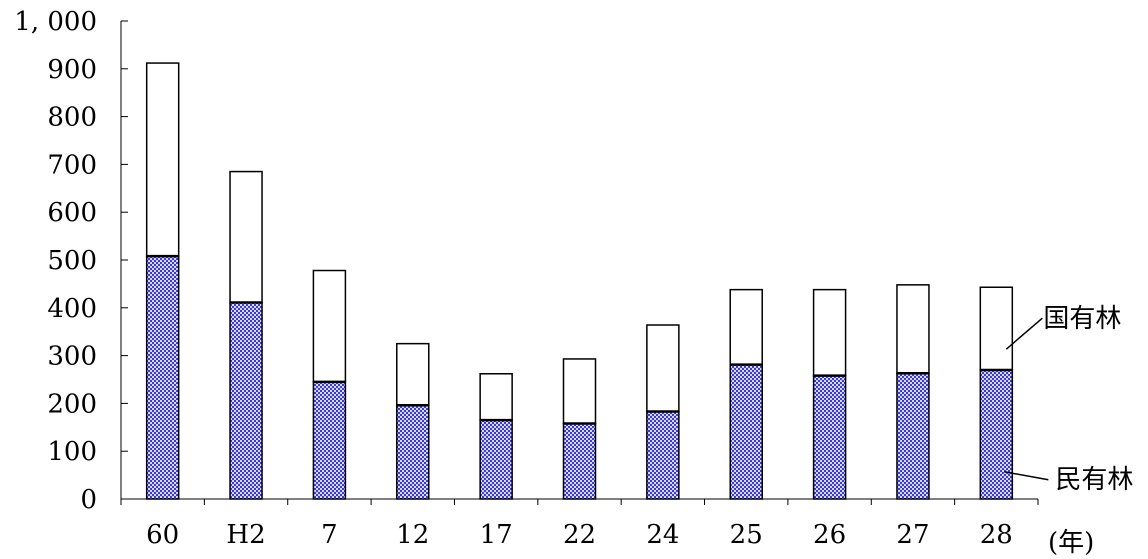  What do you see at coordinates (912, 535) in the screenshot?
I see `x-tick-label: 27` at bounding box center [912, 535].